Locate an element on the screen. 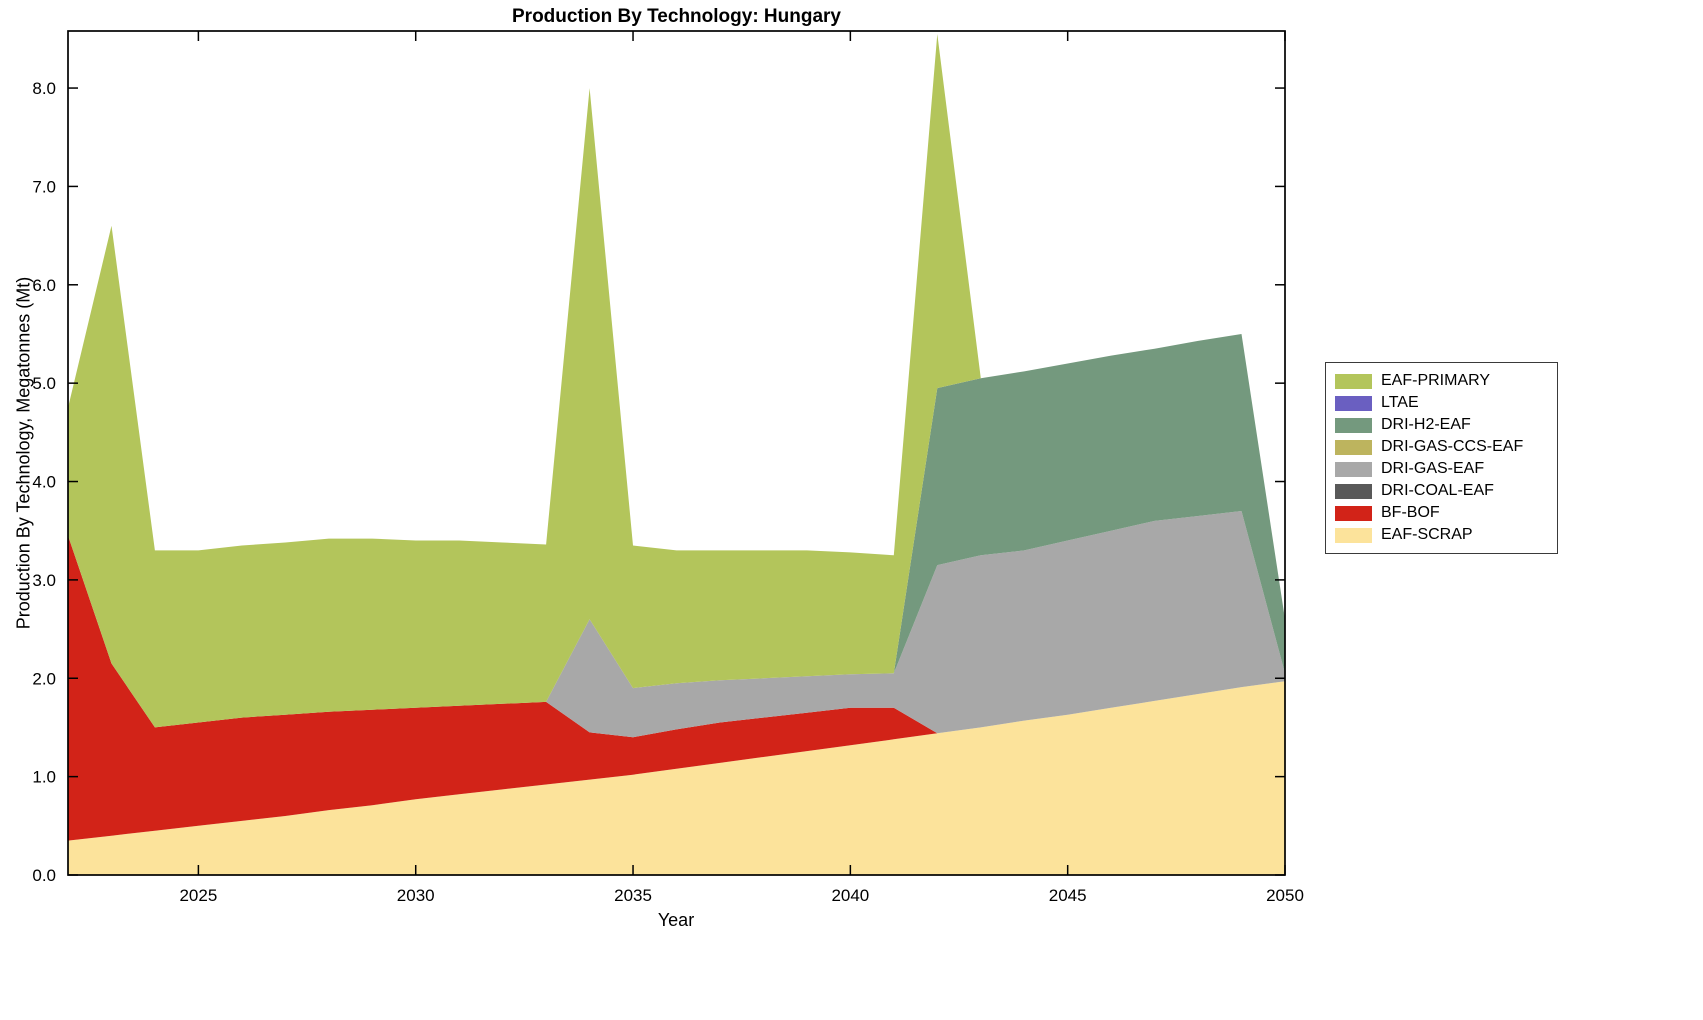 The width and height of the screenshot is (1703, 1020). y-tick-label: 0.0 is located at coordinates (44, 875).